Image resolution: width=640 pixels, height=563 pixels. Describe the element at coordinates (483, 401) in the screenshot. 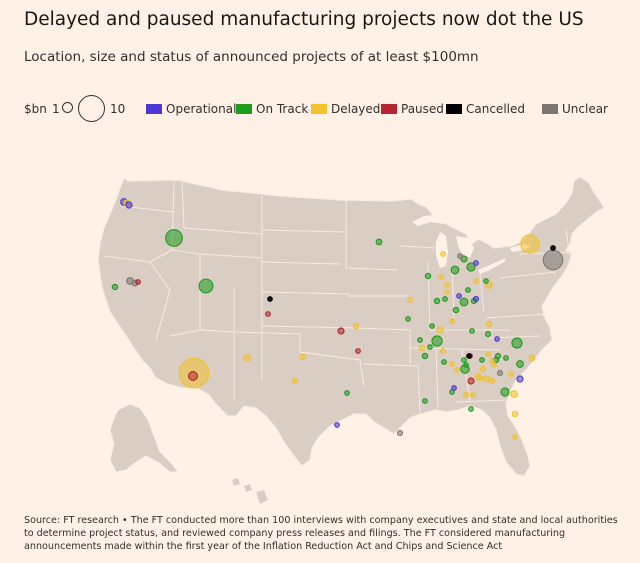

I see `border-ga-fl` at that location.